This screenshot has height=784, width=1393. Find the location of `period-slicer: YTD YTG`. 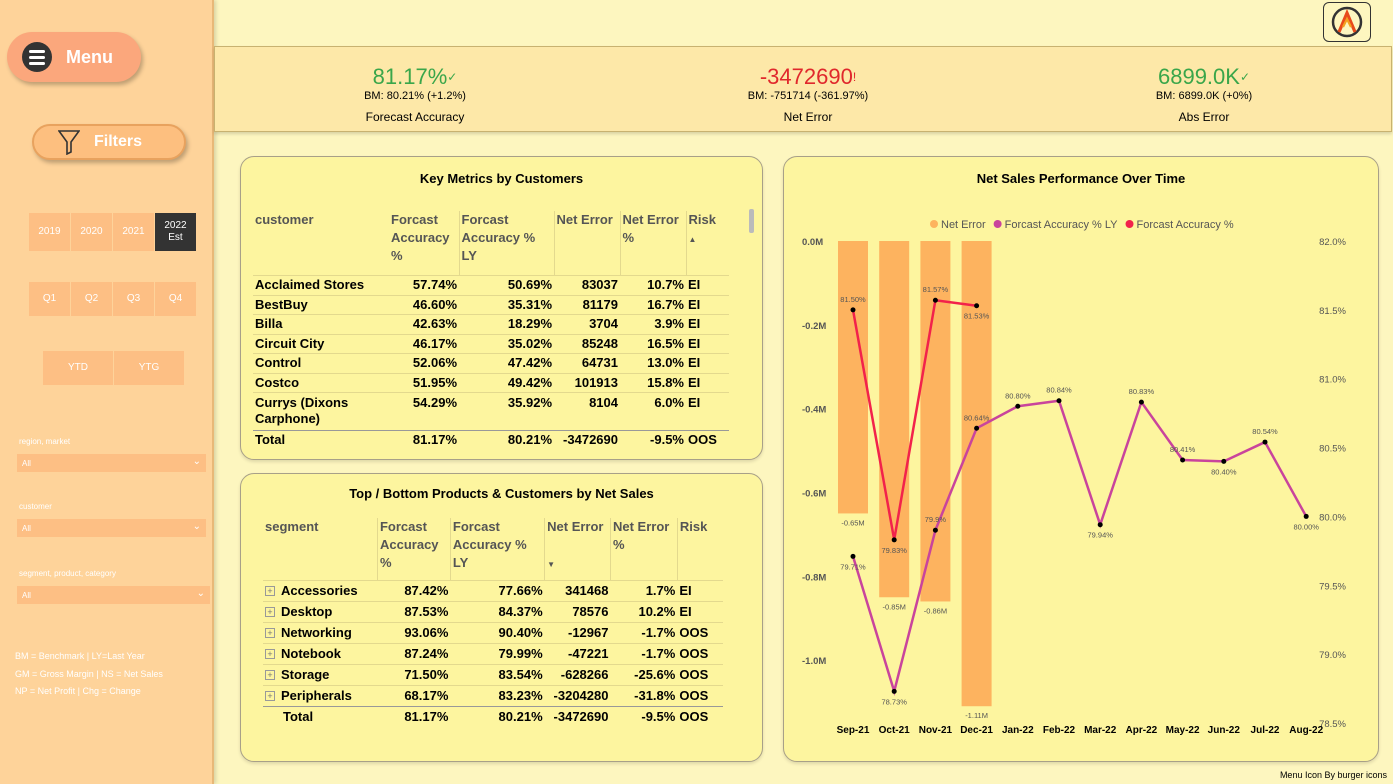

period-slicer: YTD YTG is located at coordinates (113, 368).